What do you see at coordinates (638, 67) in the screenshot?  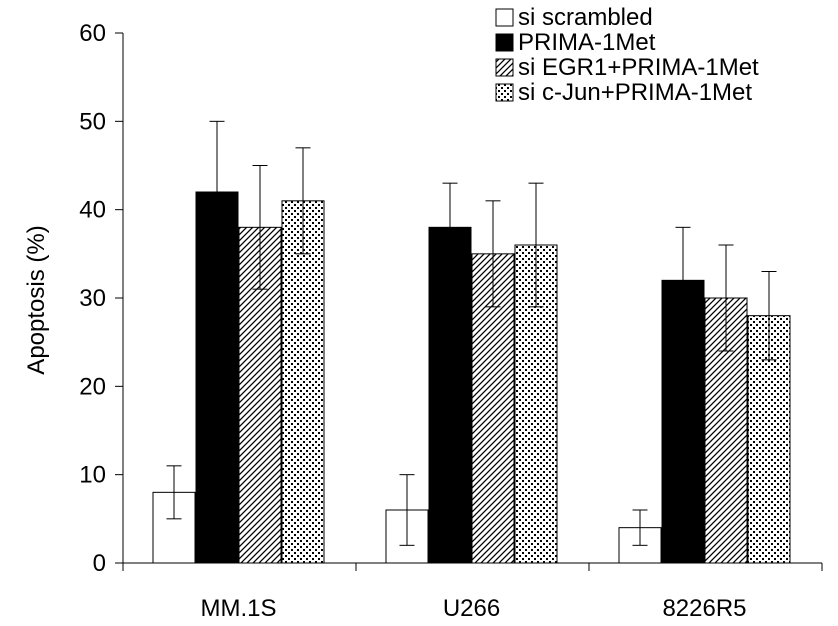 I see `legend-label: si EGR1+PRIMA-1Met` at bounding box center [638, 67].